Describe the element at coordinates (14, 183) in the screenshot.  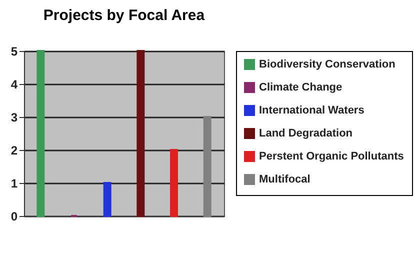
I see `y-tick-label: 1` at that location.